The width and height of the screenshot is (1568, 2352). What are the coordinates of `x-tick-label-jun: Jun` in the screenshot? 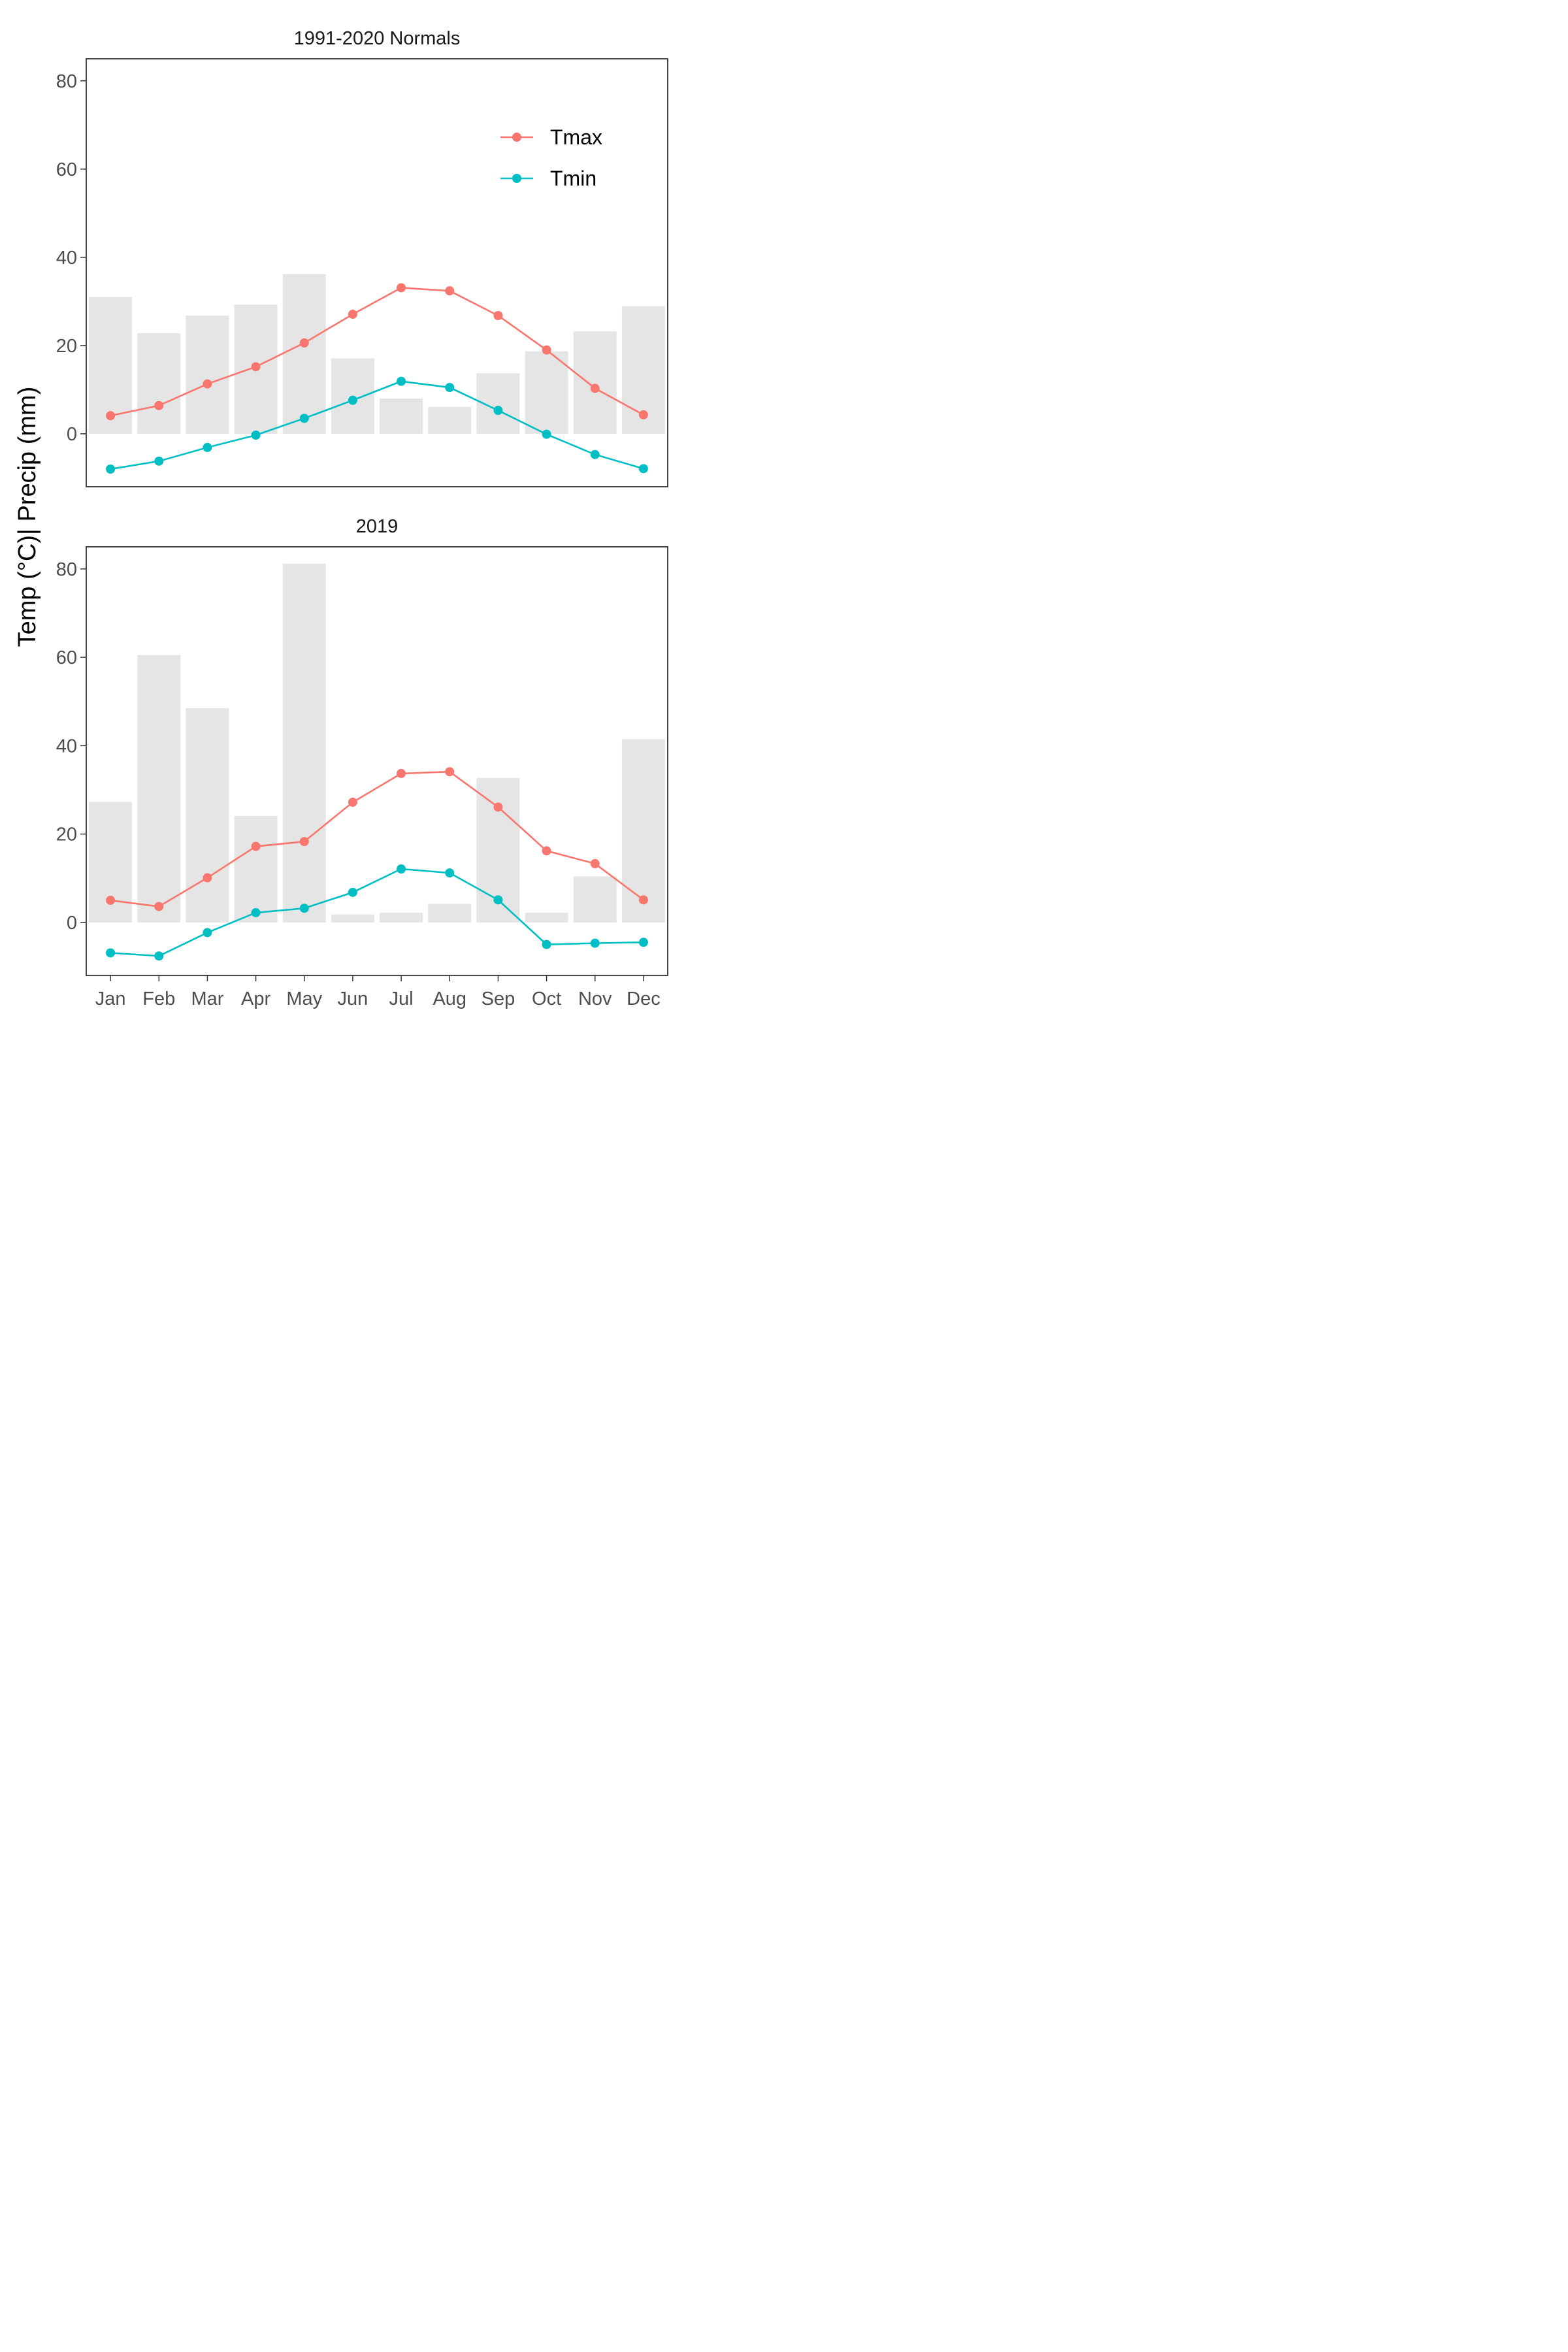 It's located at (353, 998).